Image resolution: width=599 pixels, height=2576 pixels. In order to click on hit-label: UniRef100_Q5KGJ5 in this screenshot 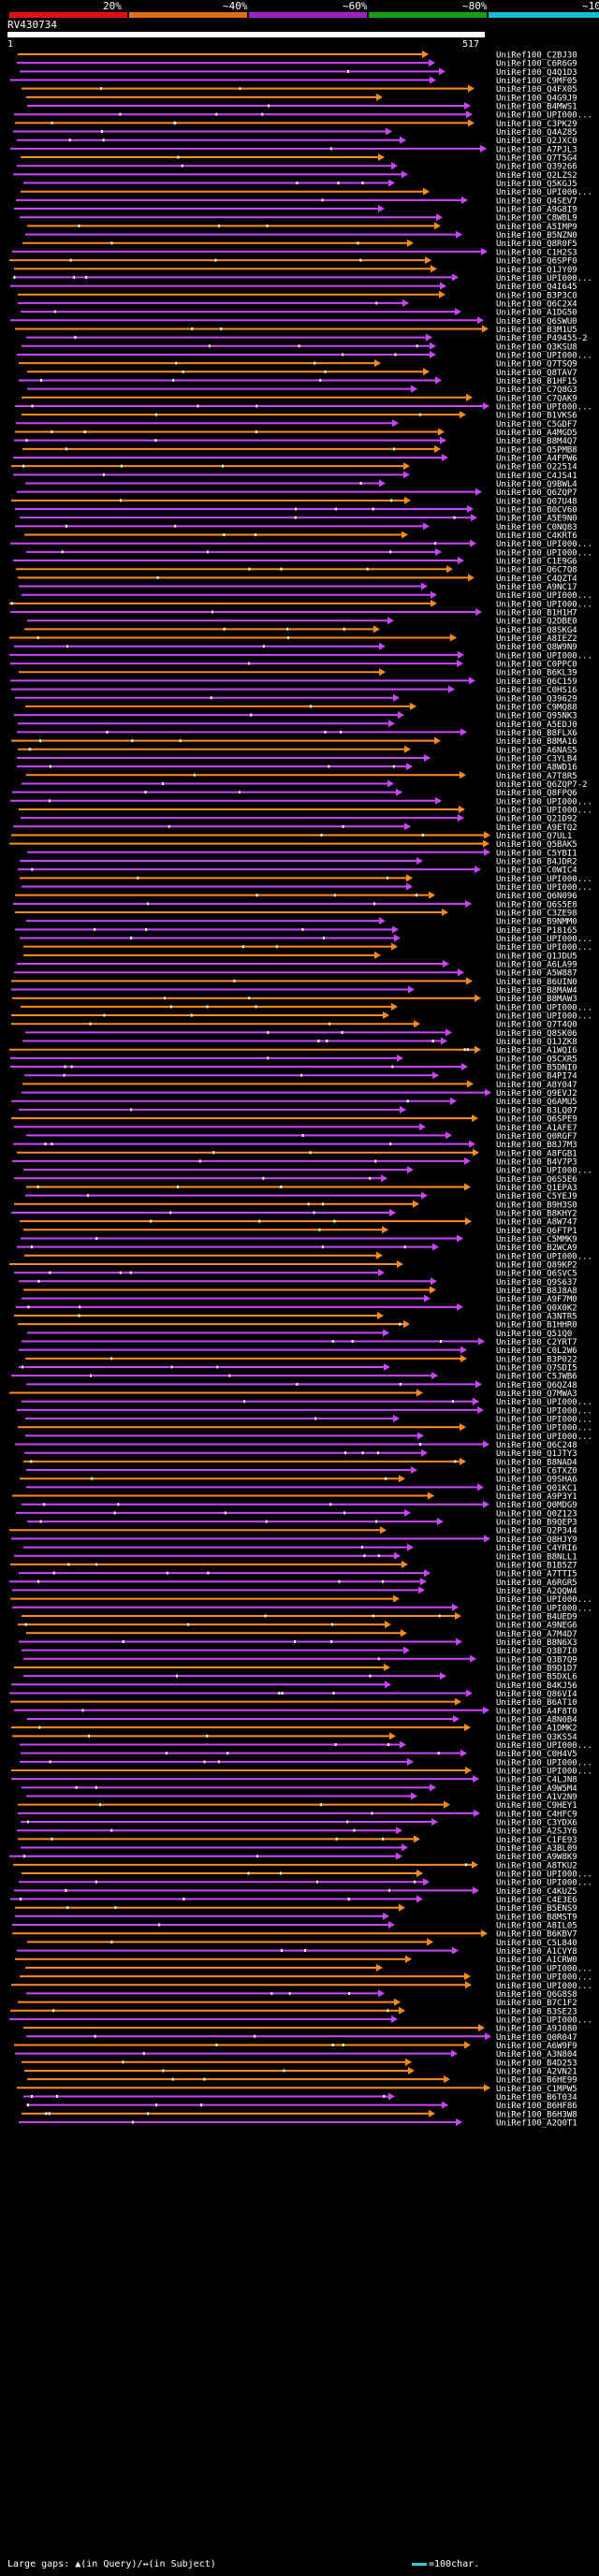, I will do `click(536, 184)`.